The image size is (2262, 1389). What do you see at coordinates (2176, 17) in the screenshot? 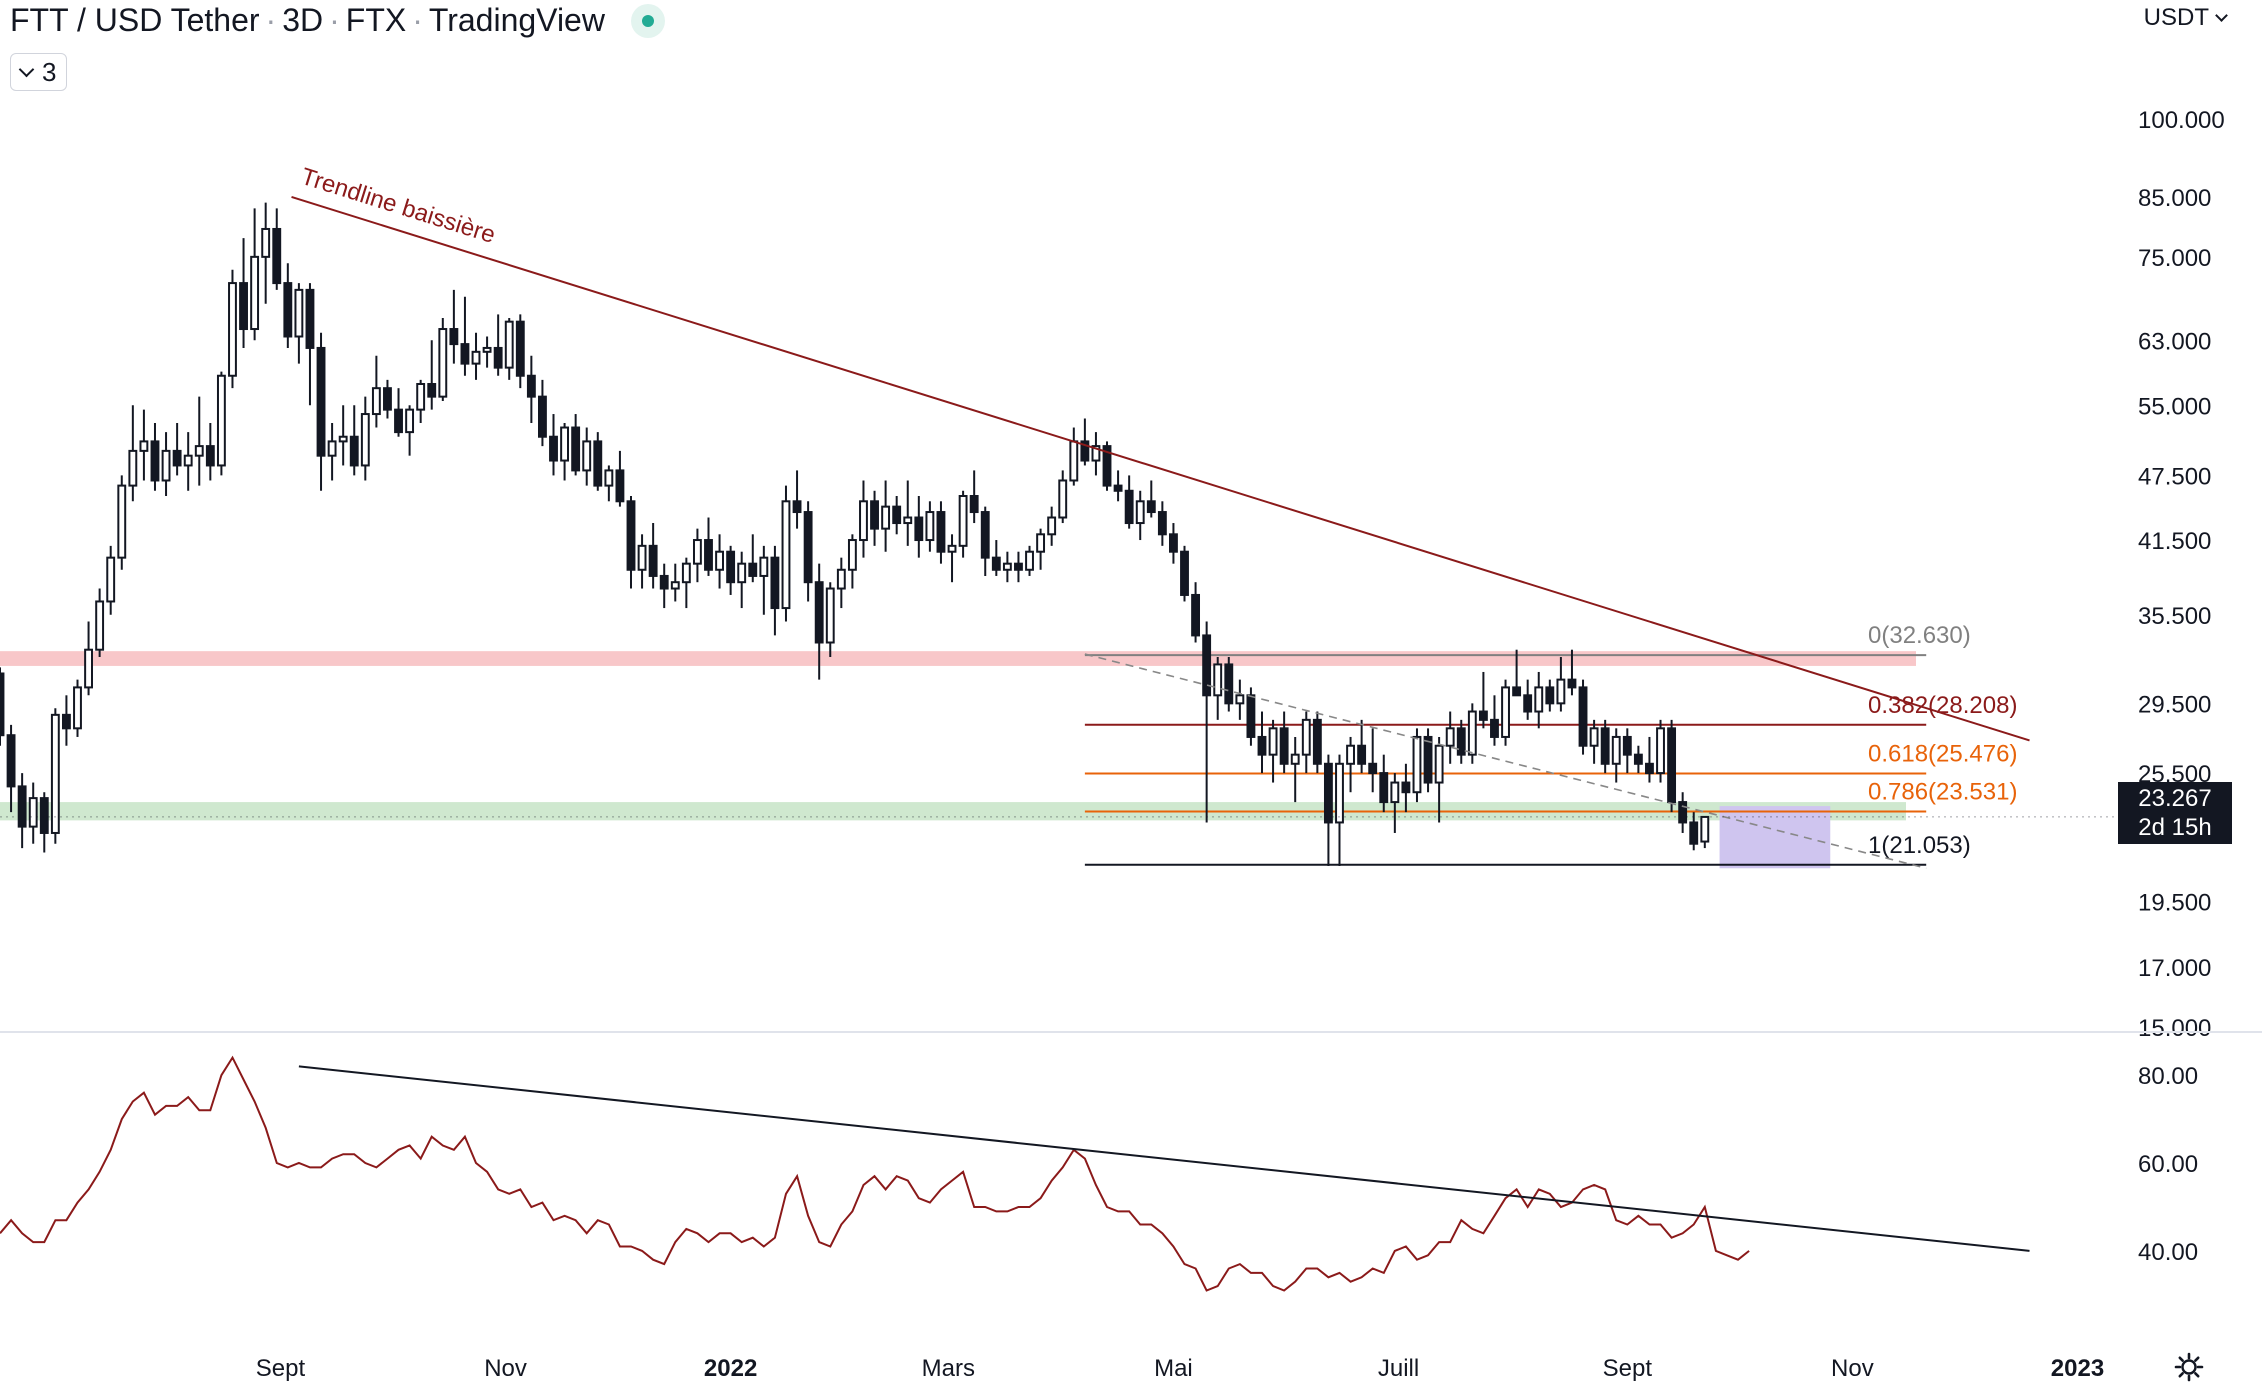
I see `currency-label: USDT` at bounding box center [2176, 17].